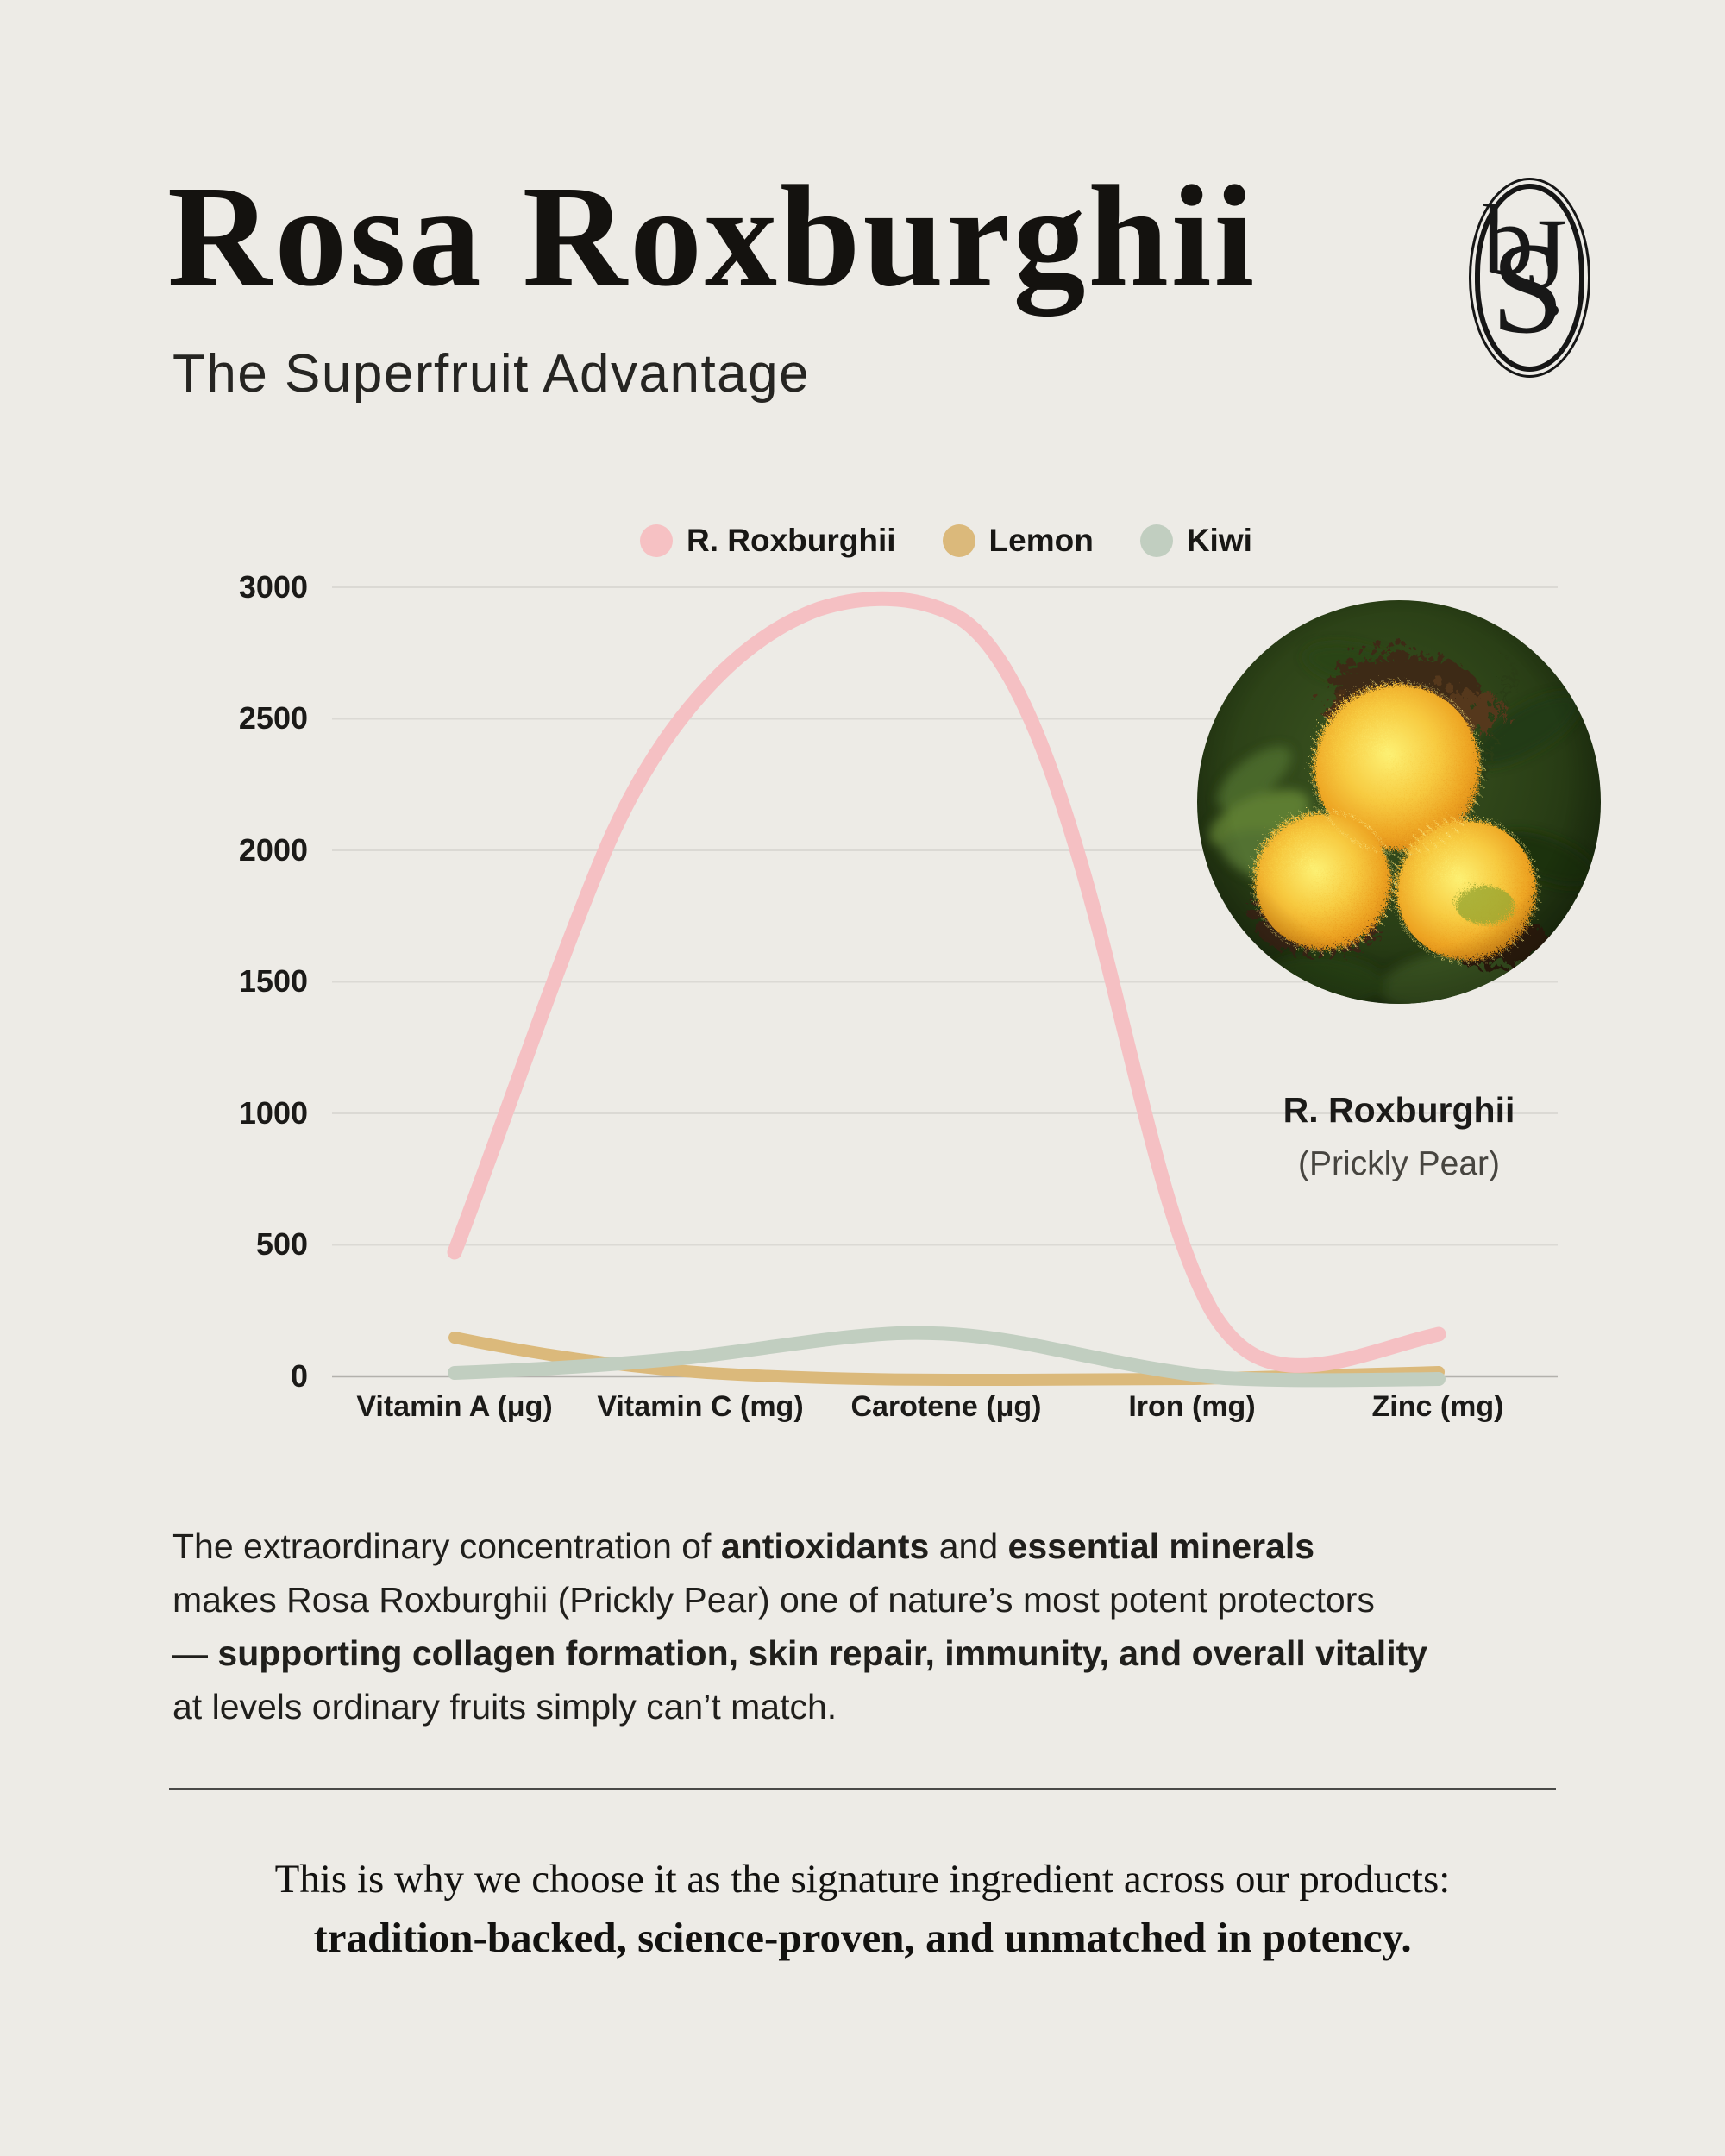  What do you see at coordinates (273, 718) in the screenshot?
I see `ytick-2500: 2500` at bounding box center [273, 718].